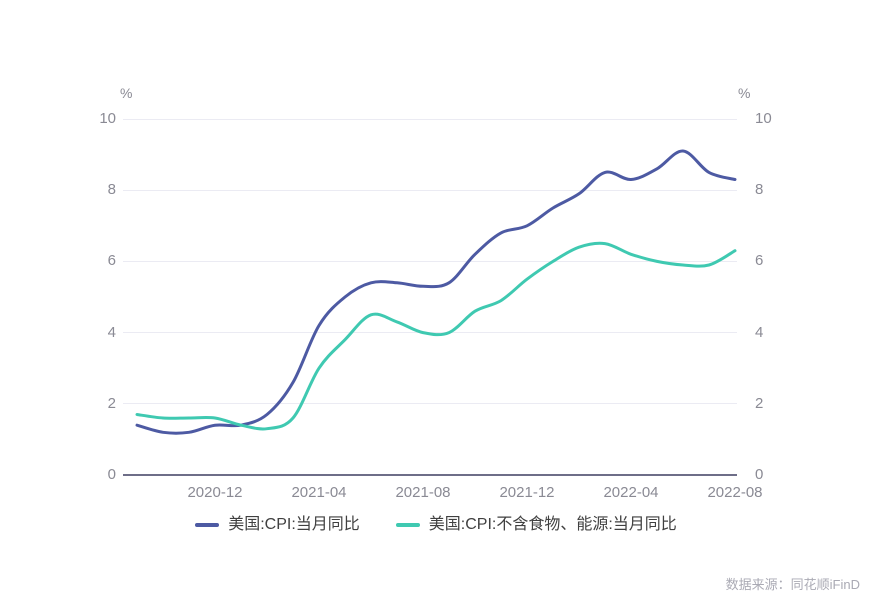  Describe the element at coordinates (759, 474) in the screenshot. I see `y-tick-label-right-0: 0` at that location.